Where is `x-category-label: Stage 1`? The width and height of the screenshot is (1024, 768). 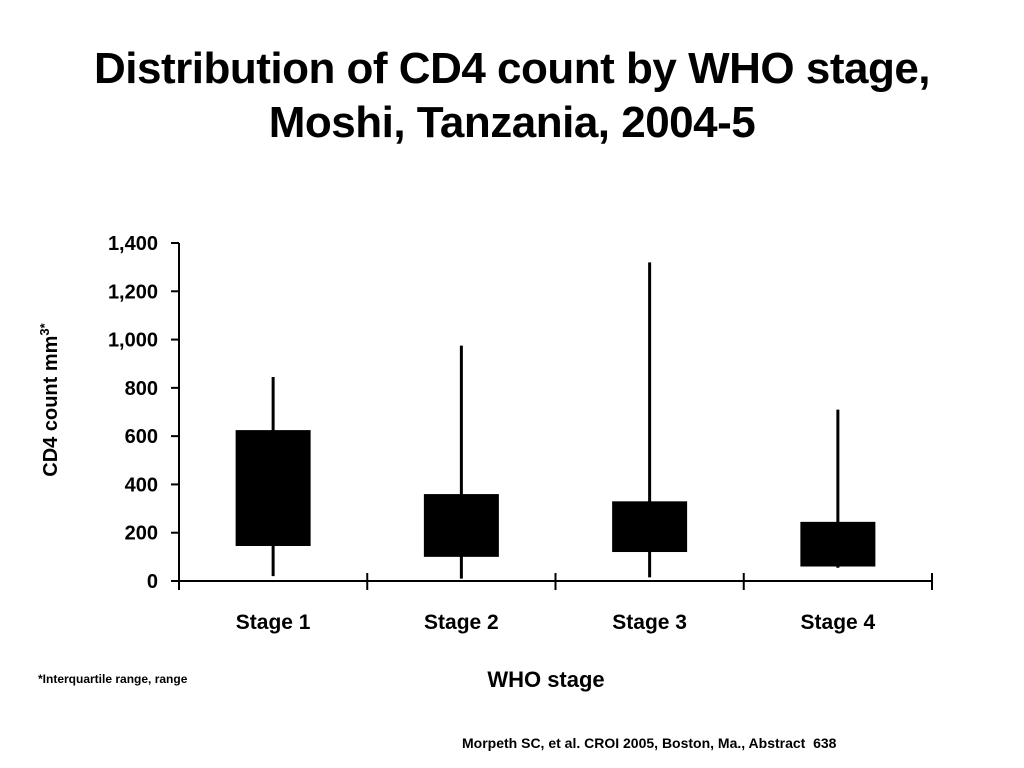
x-category-label: Stage 1 is located at coordinates (273, 622).